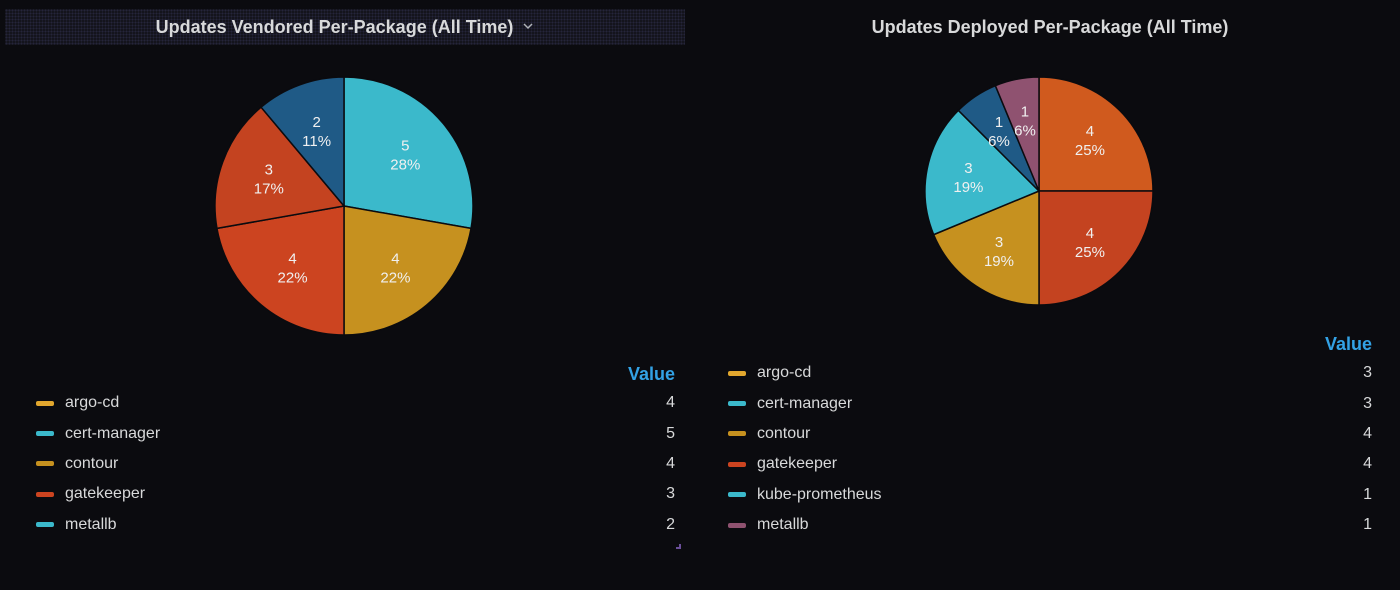  Describe the element at coordinates (670, 433) in the screenshot. I see `legend-value: 5` at that location.